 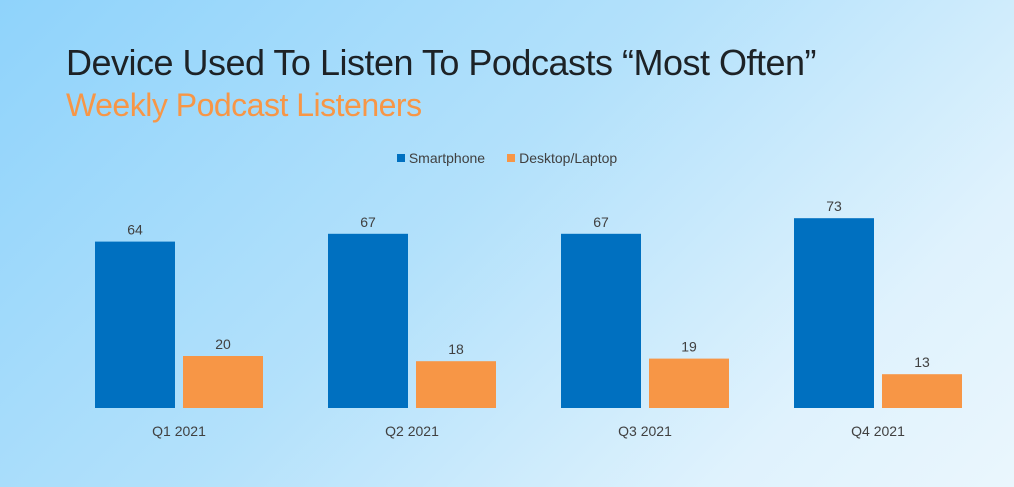 What do you see at coordinates (922, 362) in the screenshot?
I see `data-label-desktop-laptop-4: 13` at bounding box center [922, 362].